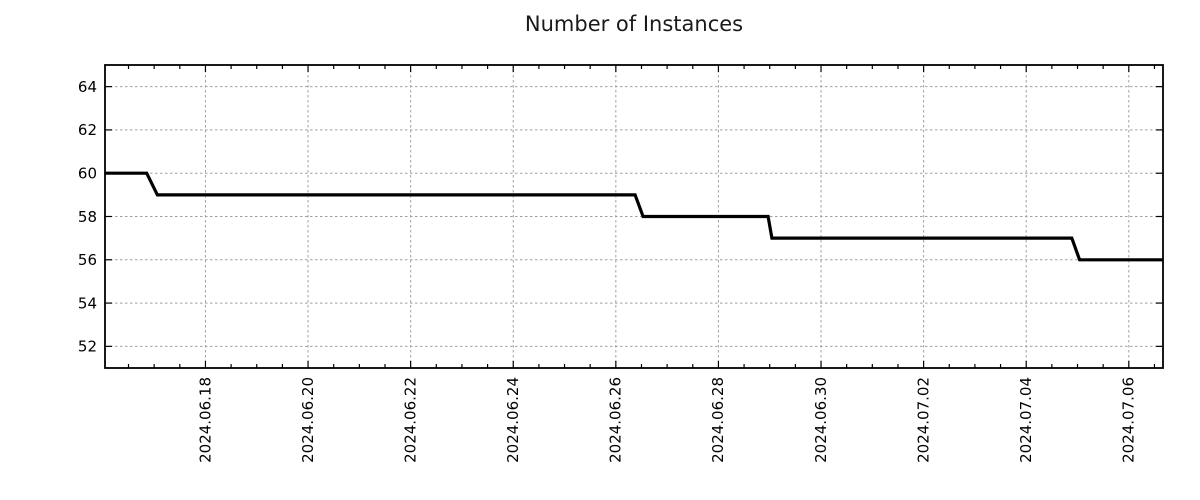 This screenshot has height=500, width=1200. I want to click on x-tick-label: 2024.06.30, so click(821, 420).